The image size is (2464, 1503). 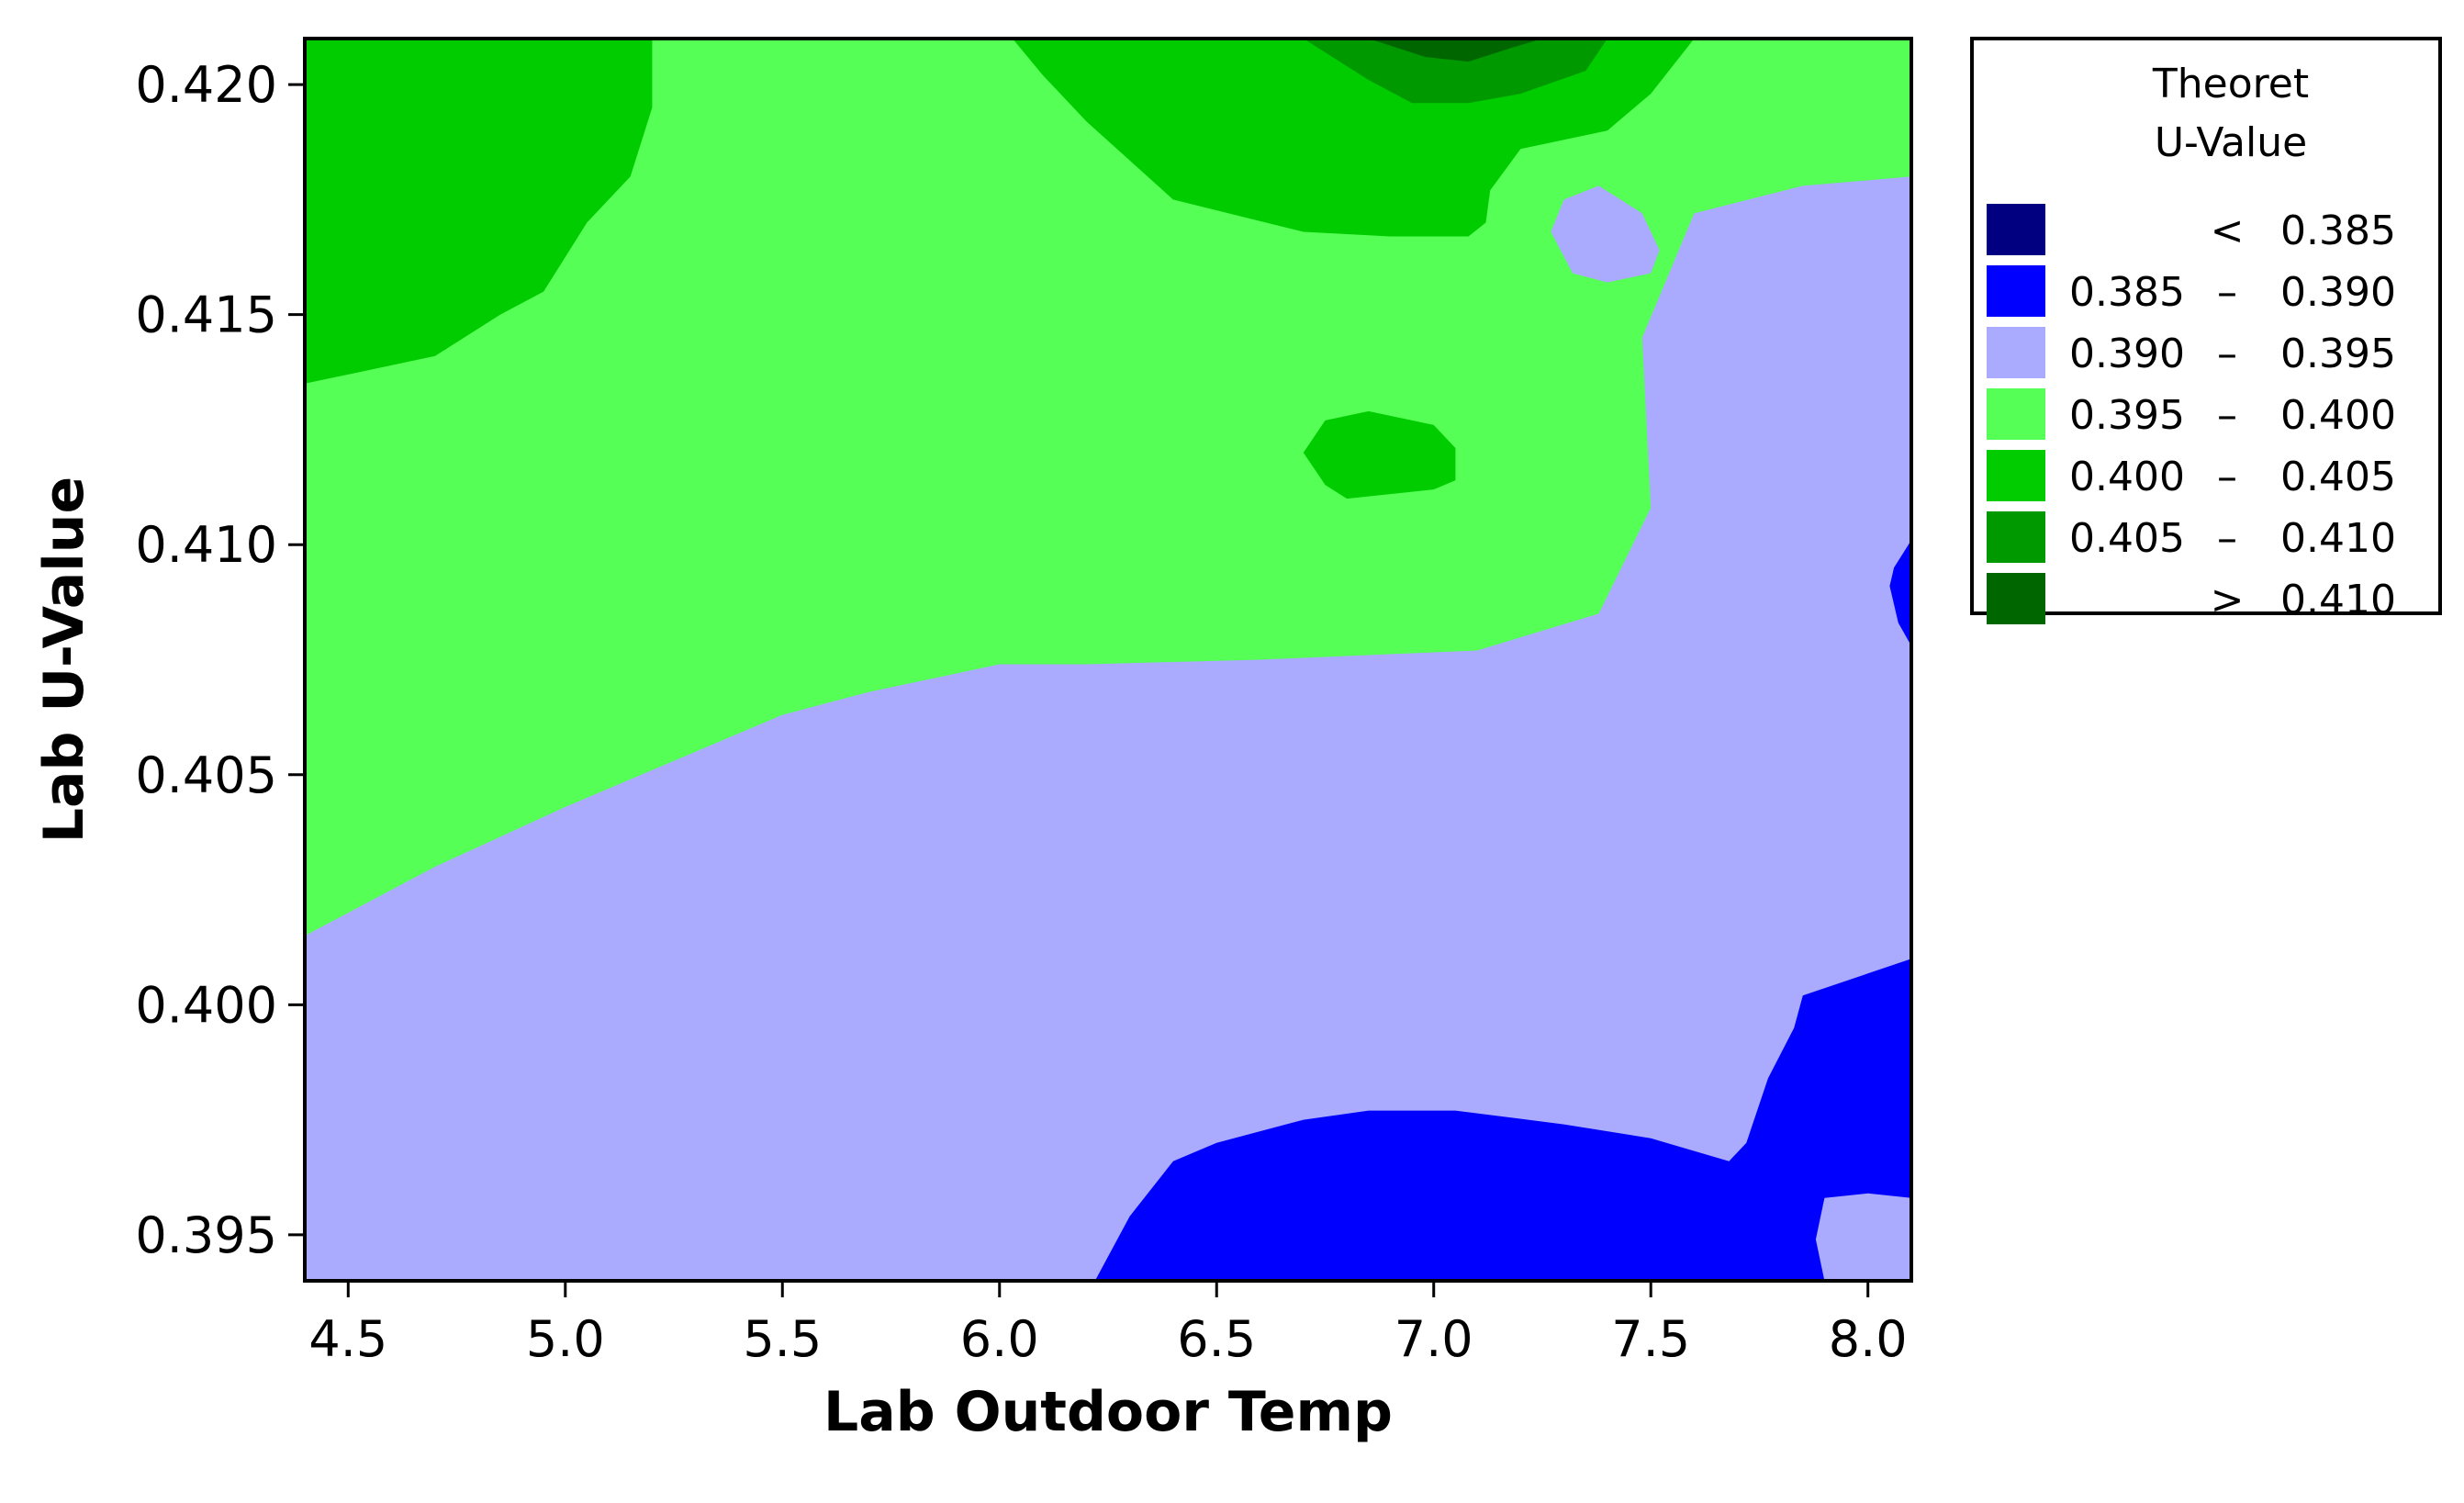 I want to click on x-tick-label: 5.5, so click(x=782, y=1339).